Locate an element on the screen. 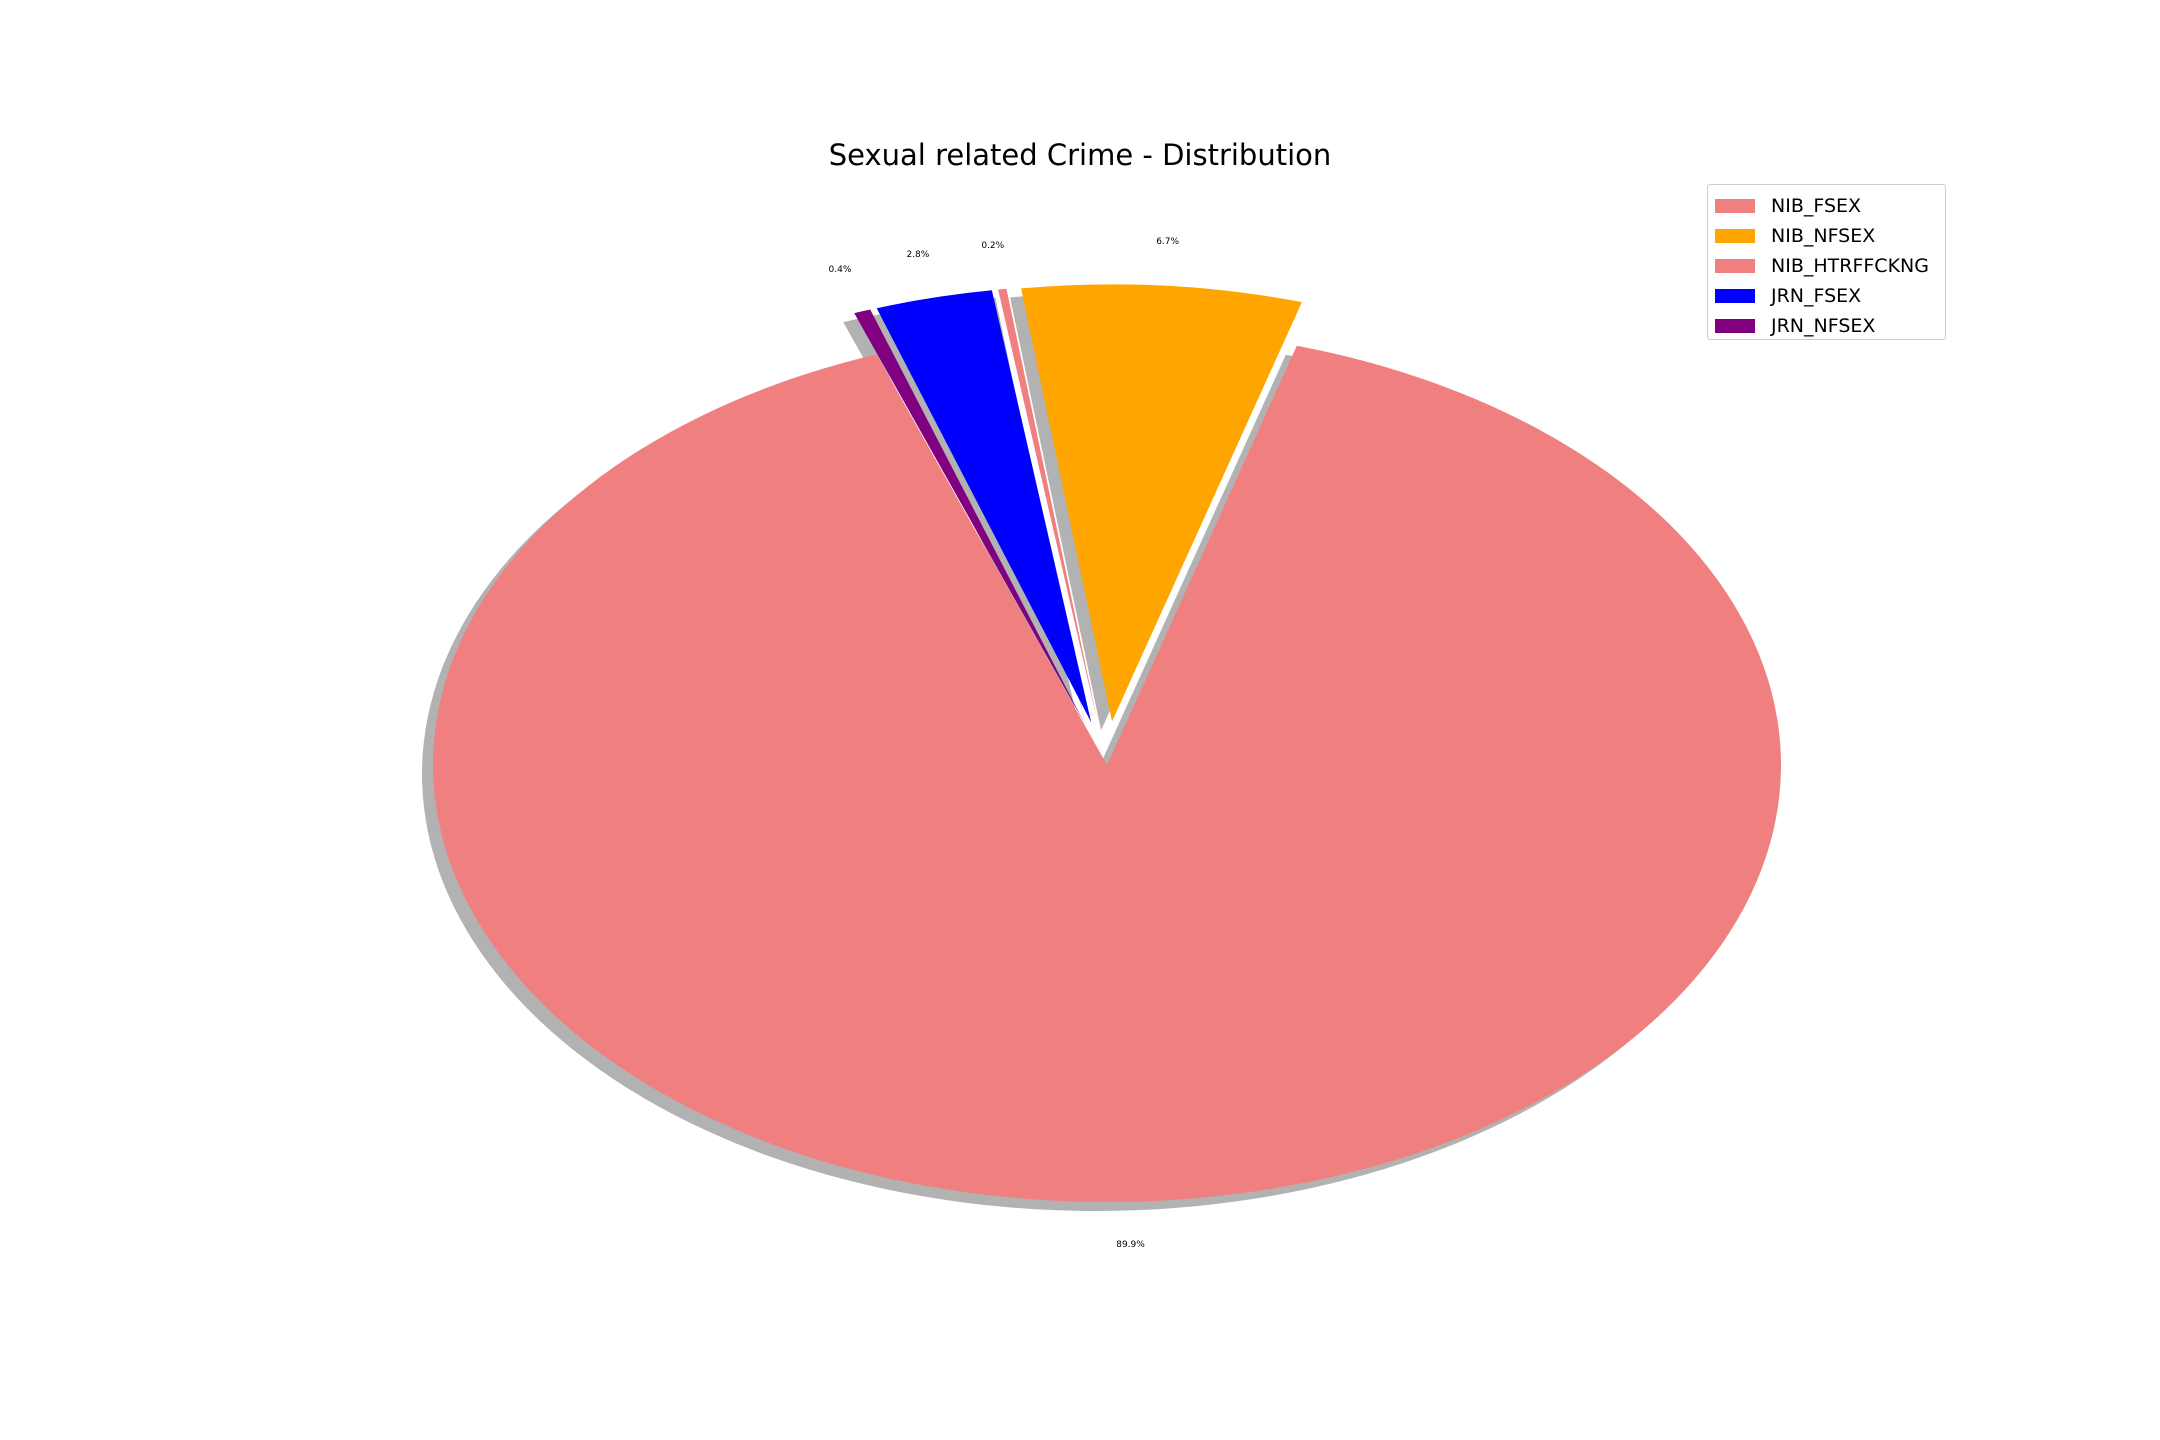  legend-item: JRN_FSEX is located at coordinates (1826, 296).